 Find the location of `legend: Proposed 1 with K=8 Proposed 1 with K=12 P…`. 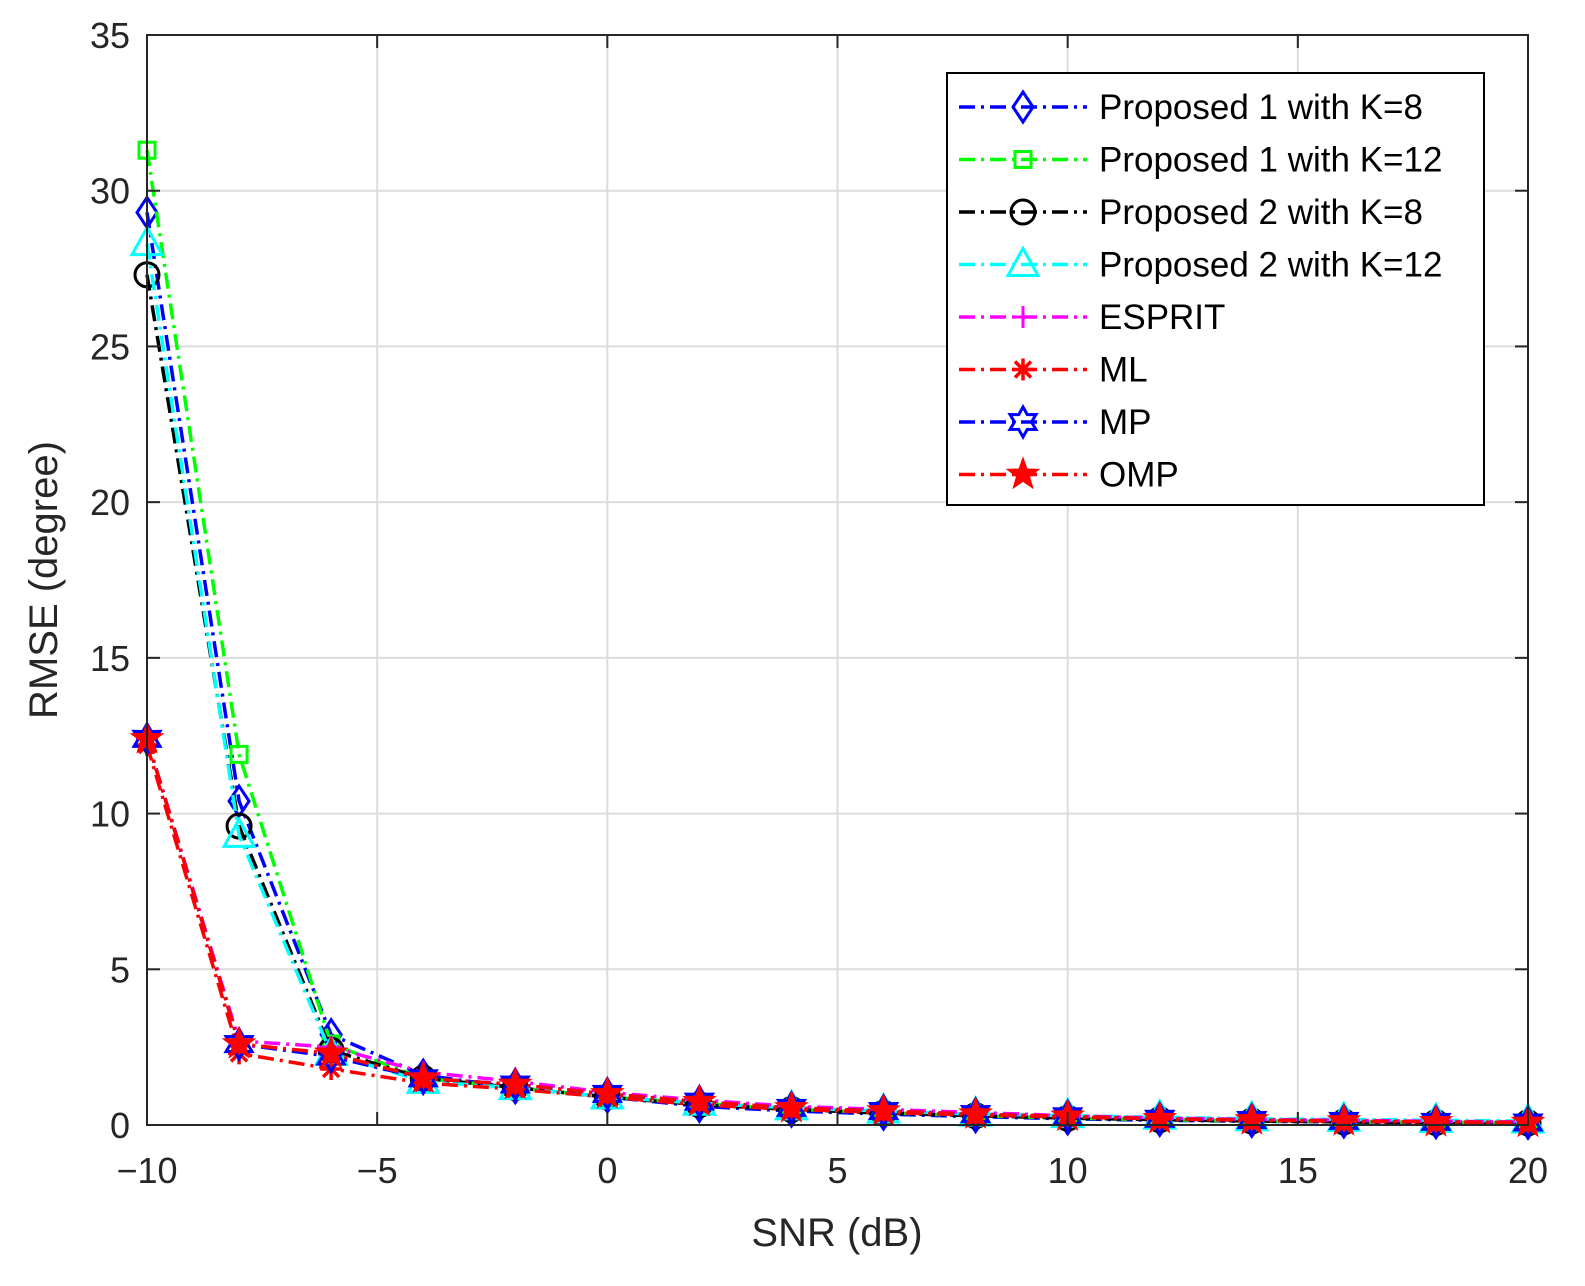

legend: Proposed 1 with K=8 Proposed 1 with K=12 P… is located at coordinates (1215, 289).